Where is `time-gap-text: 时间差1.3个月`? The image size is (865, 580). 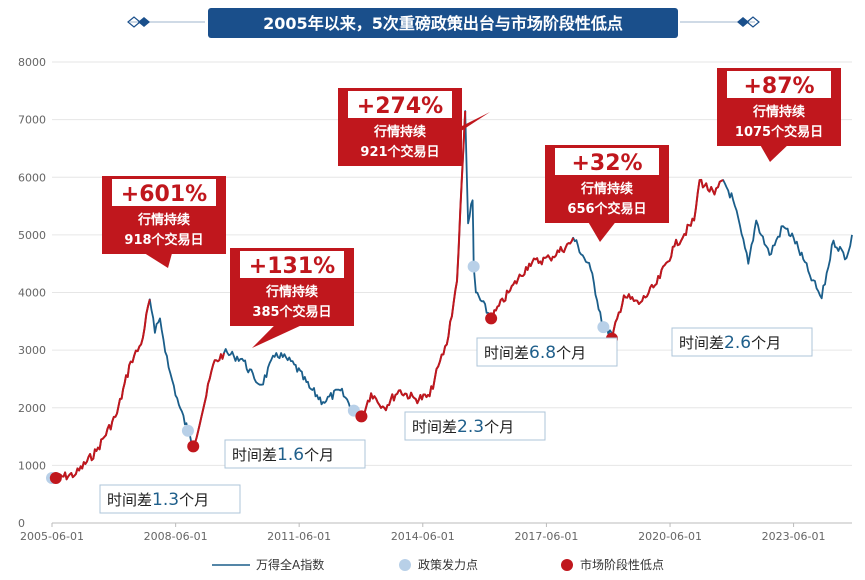 time-gap-text: 时间差1.3个月 is located at coordinates (158, 500).